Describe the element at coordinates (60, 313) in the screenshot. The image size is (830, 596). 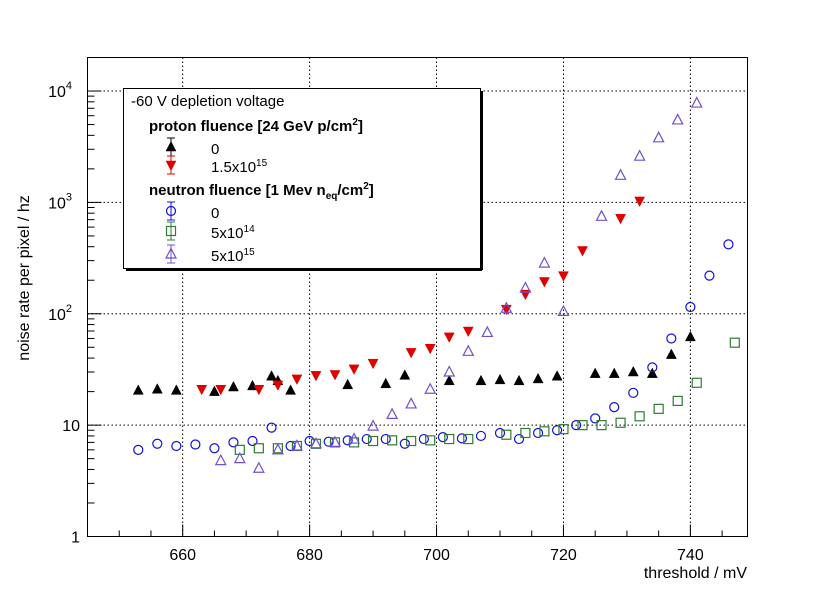
I see `y-tick-label: 102` at that location.